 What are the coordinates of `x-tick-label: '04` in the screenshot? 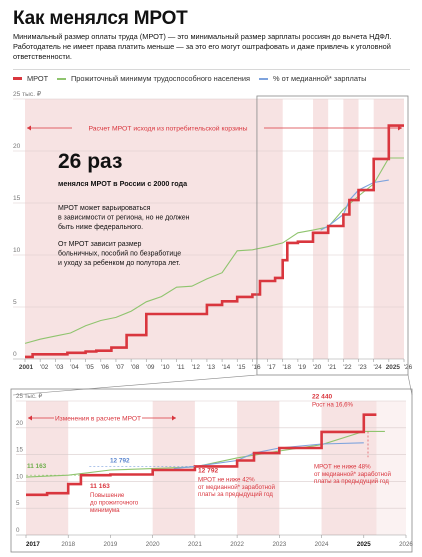 It's located at (74, 367).